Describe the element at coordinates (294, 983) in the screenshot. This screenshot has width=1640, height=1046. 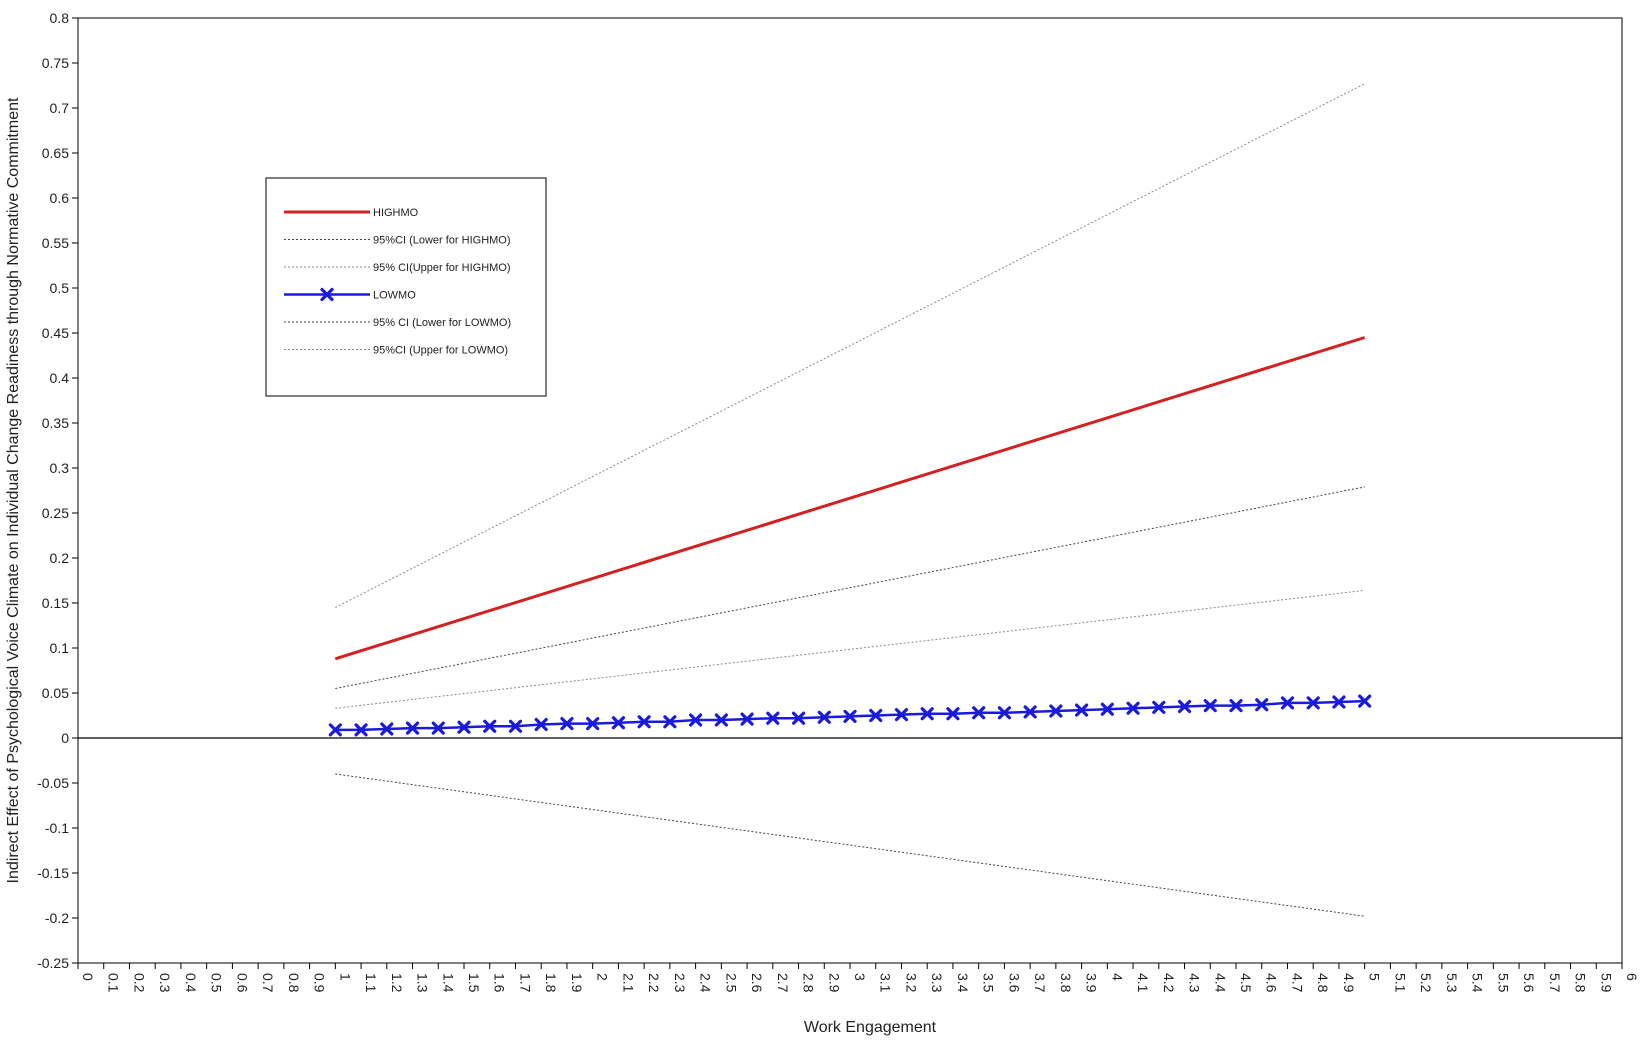
I see `x-tick-label: 0.8` at that location.